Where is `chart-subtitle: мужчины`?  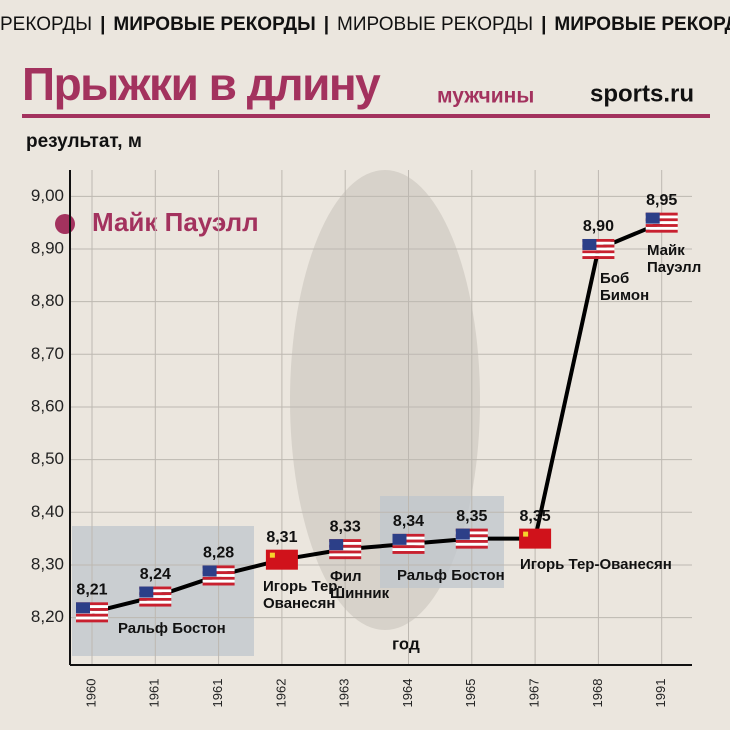 chart-subtitle: мужчины is located at coordinates (485, 96).